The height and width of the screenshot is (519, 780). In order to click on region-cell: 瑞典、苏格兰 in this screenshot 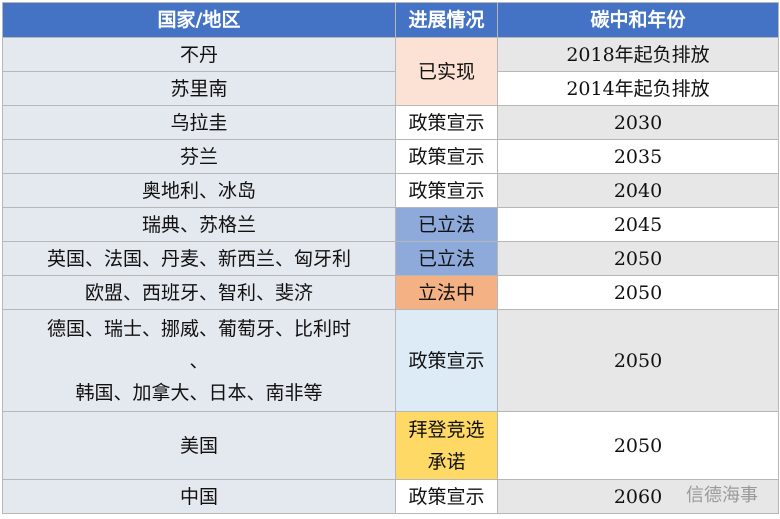, I will do `click(199, 224)`.